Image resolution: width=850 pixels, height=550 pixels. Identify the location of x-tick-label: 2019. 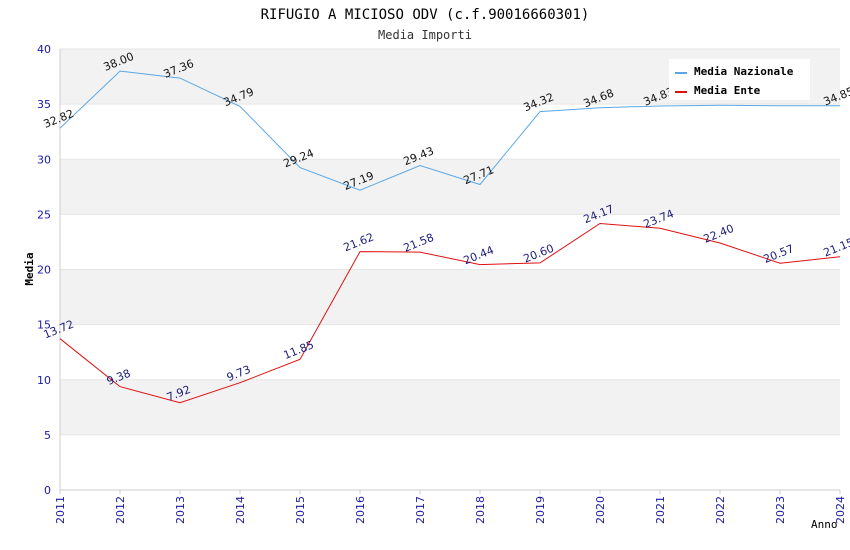
(540, 510).